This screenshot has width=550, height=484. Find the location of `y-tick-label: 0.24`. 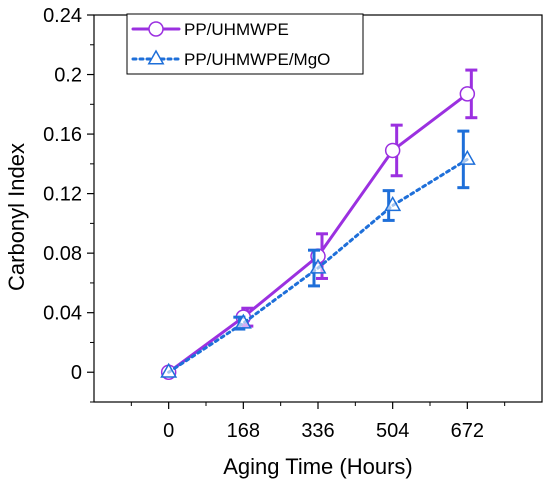

y-tick-label: 0.24 is located at coordinates (62, 16).